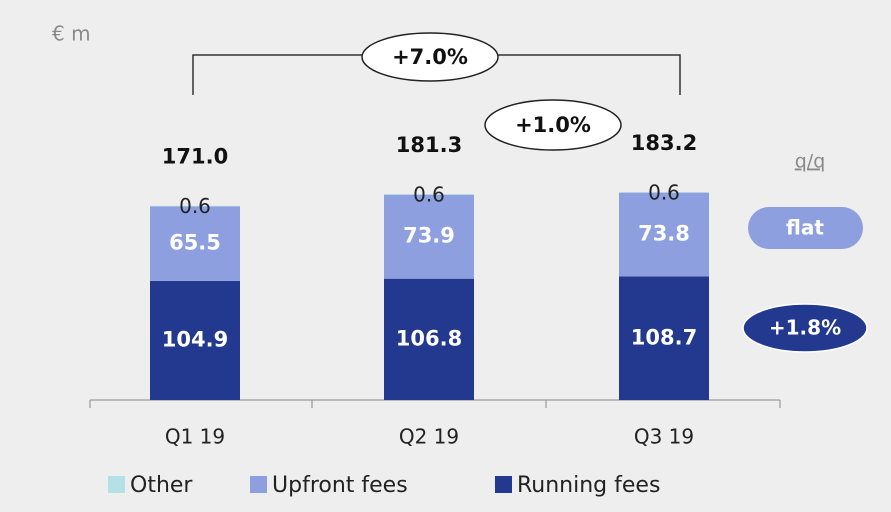 The image size is (891, 512). I want to click on qq-label: flat, so click(805, 228).